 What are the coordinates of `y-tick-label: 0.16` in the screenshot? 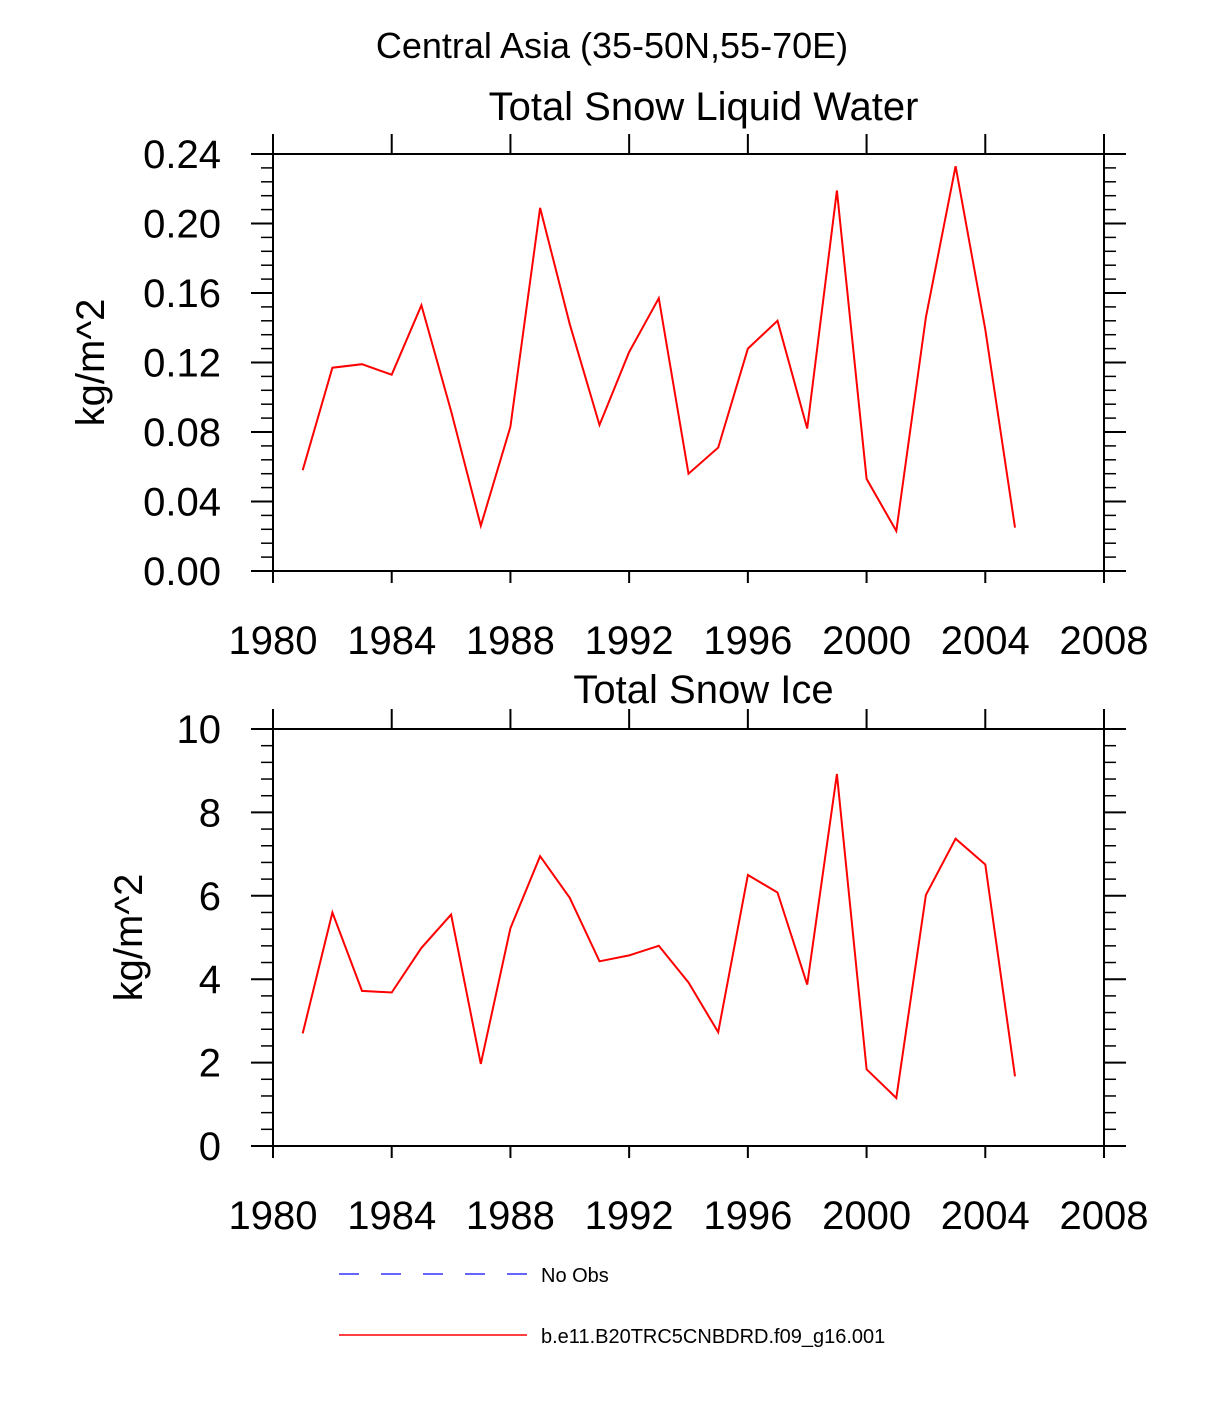 It's located at (182, 294).